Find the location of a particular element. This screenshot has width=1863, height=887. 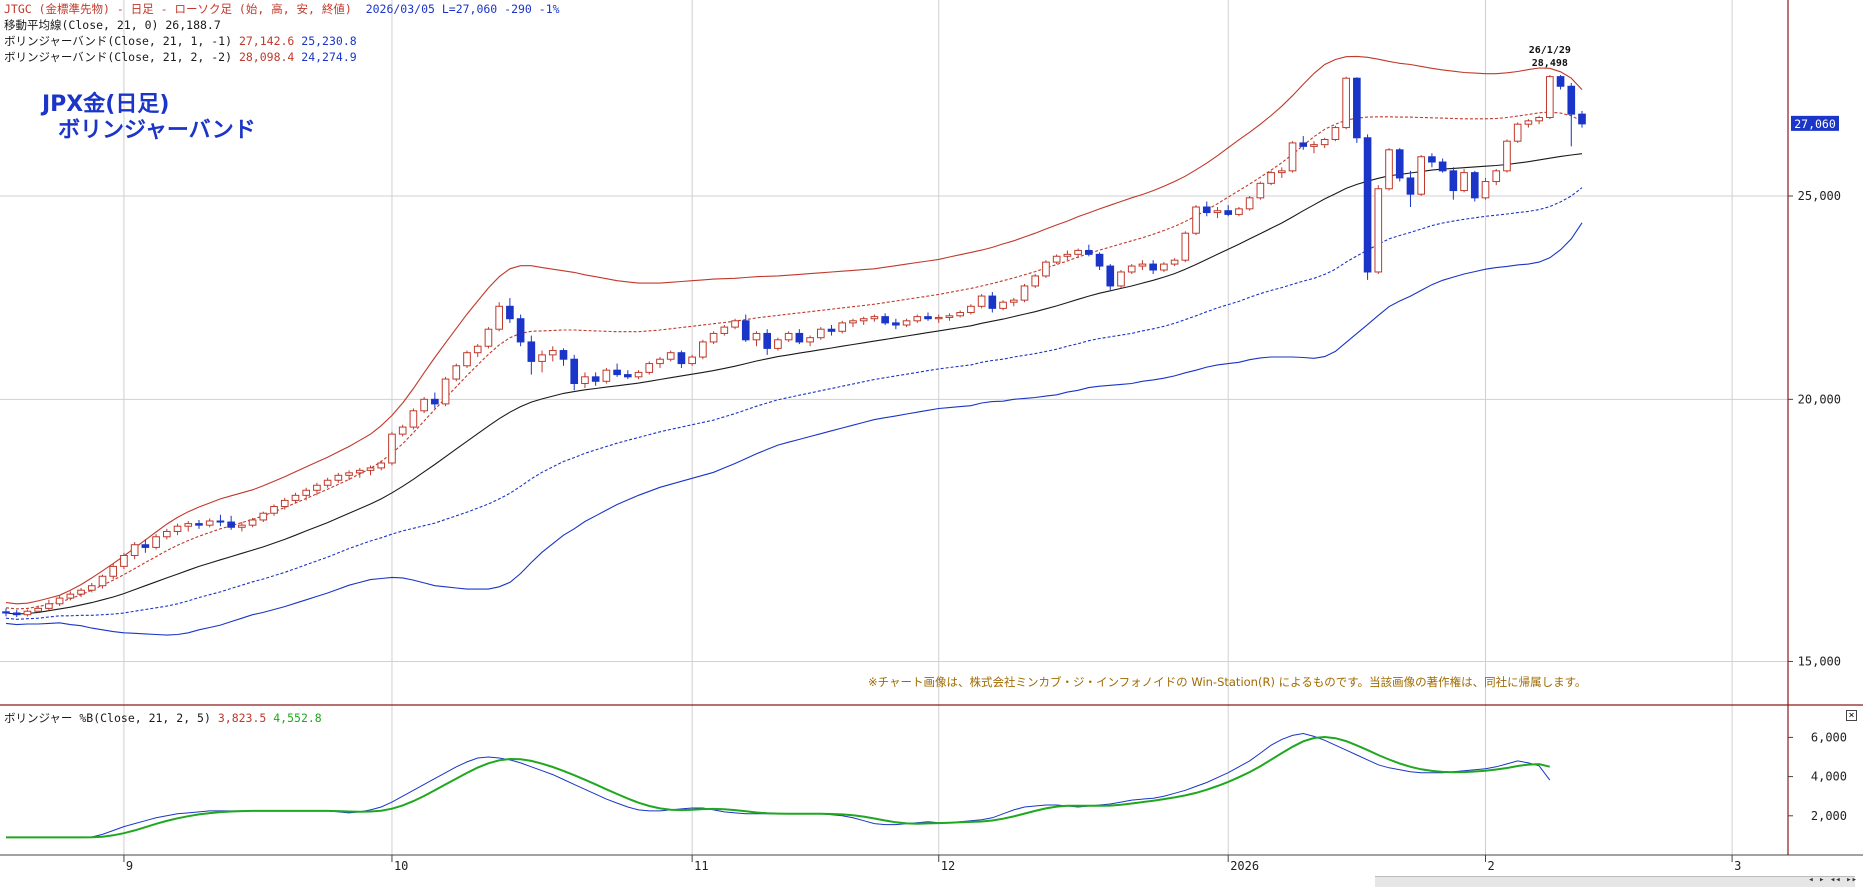

header-line-2: 移動平均線(Close, 21, 0) 26,188.7 is located at coordinates (112, 25).